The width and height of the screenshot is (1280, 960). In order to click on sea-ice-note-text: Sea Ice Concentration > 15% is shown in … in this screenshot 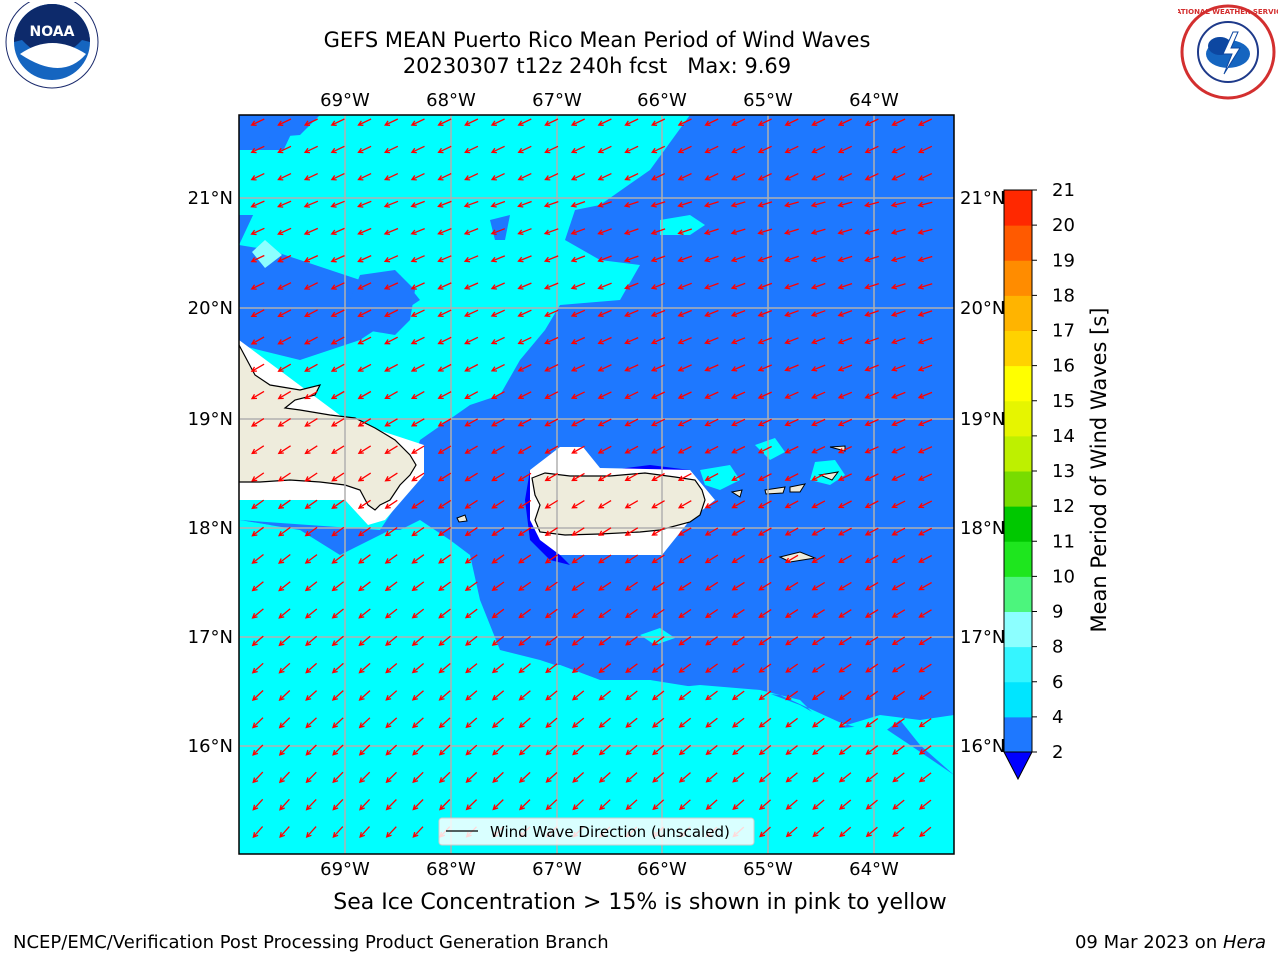, I will do `click(640, 902)`.